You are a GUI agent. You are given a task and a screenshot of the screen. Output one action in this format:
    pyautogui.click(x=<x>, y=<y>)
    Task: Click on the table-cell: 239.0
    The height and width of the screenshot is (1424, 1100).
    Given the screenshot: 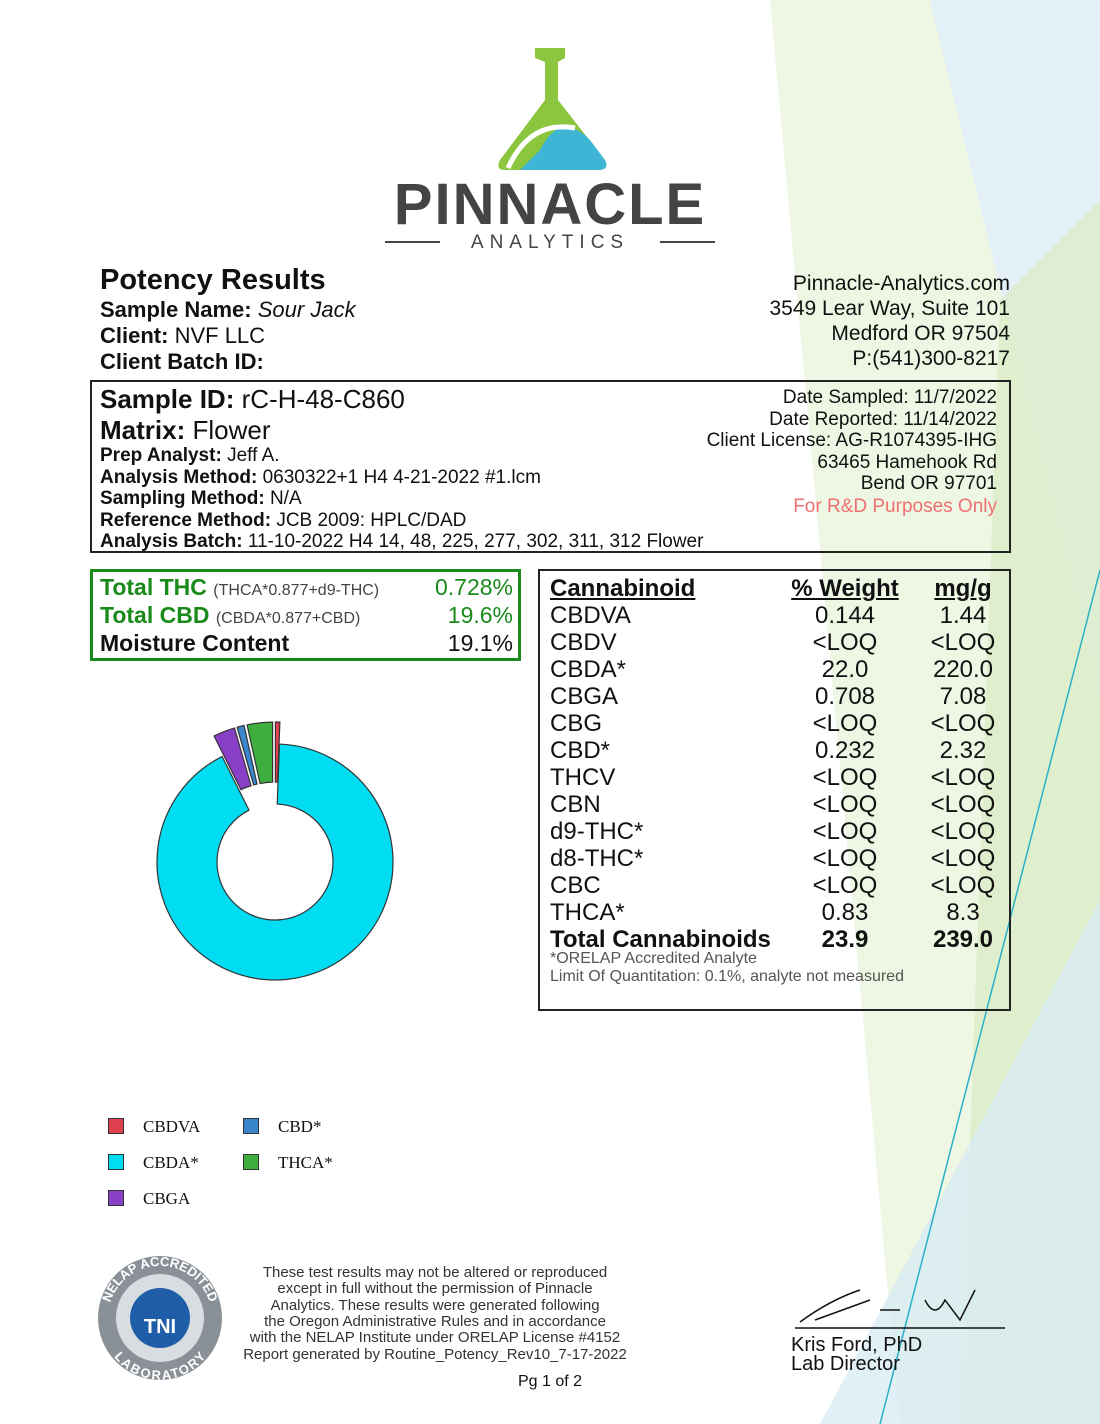 What is the action you would take?
    pyautogui.click(x=963, y=939)
    